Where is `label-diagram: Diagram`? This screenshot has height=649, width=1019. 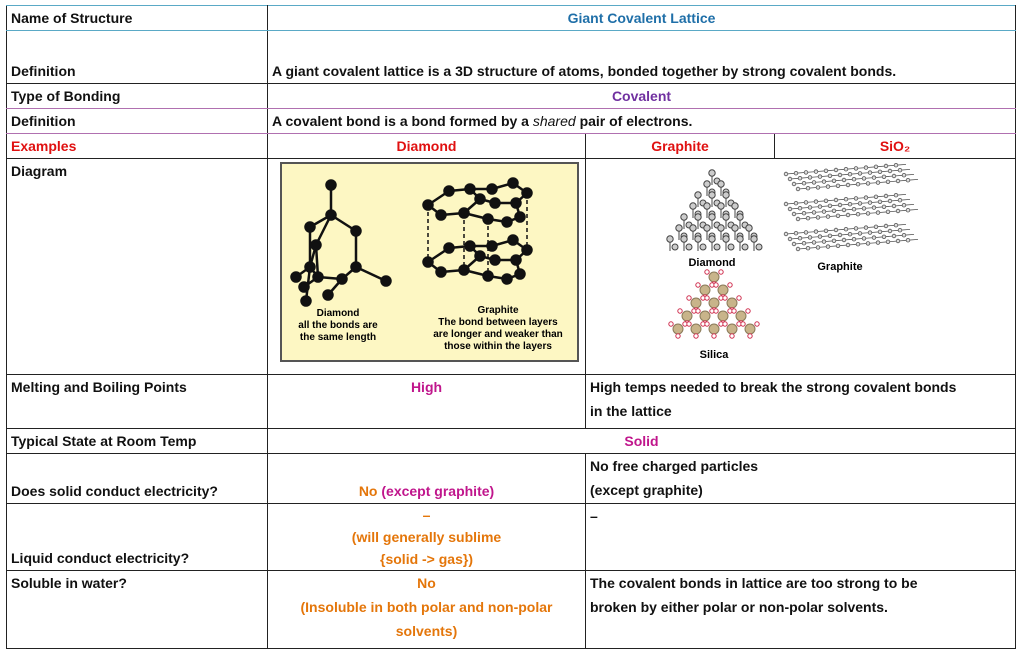 label-diagram: Diagram is located at coordinates (137, 266).